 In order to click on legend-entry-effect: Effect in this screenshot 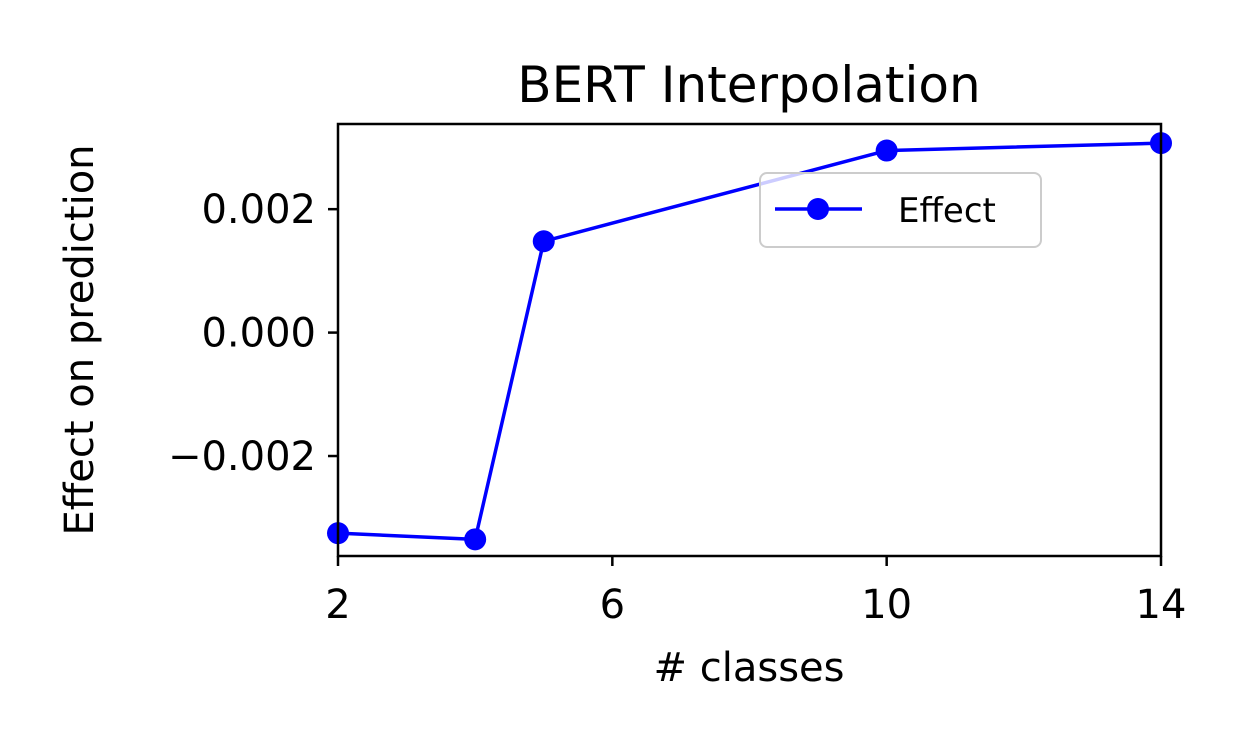, I will do `click(947, 211)`.